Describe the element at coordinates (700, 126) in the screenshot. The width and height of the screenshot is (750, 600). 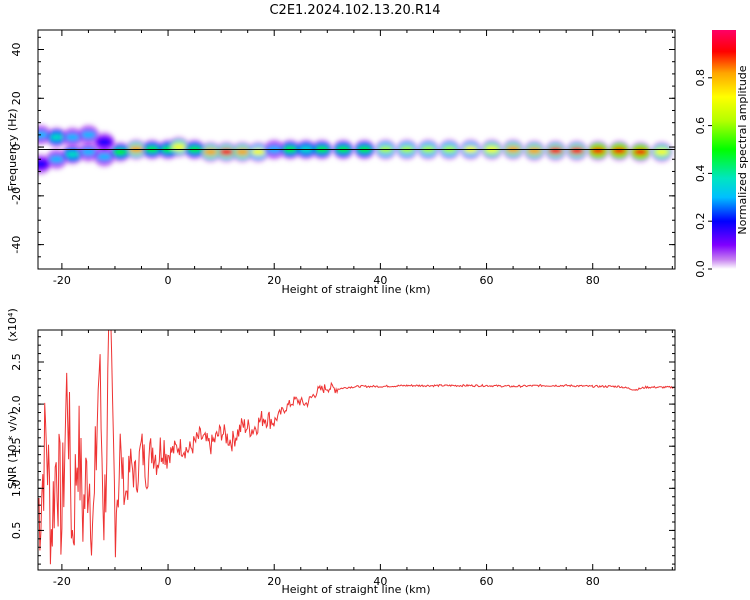
I see `colorbar-tick-label: 0.6` at that location.